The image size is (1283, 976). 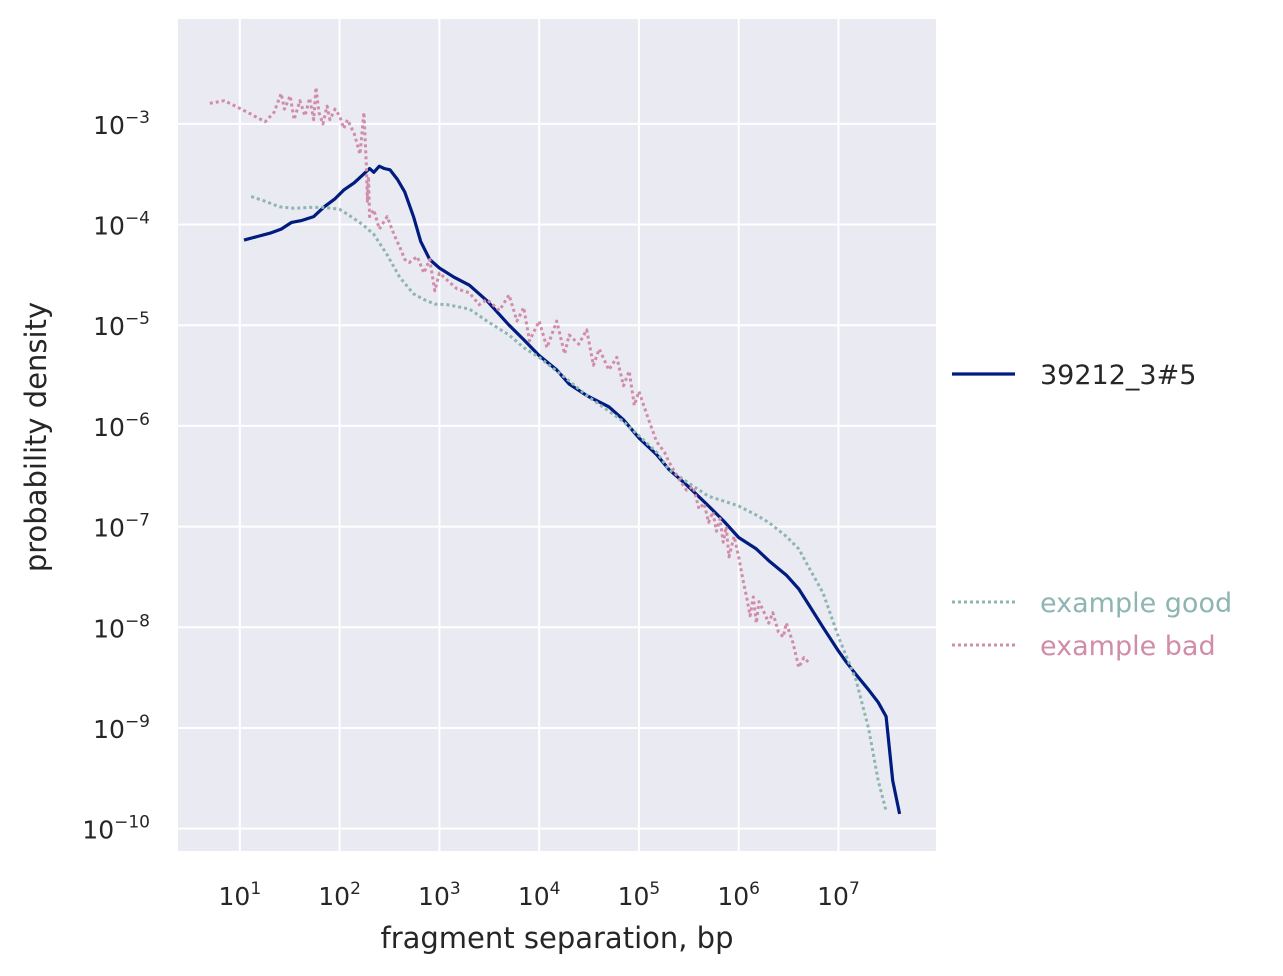 I want to click on x-tick-labels: 10¹ 10² 10³ 10⁴ 10⁵ 10⁶ 10⁷, so click(x=539, y=895).